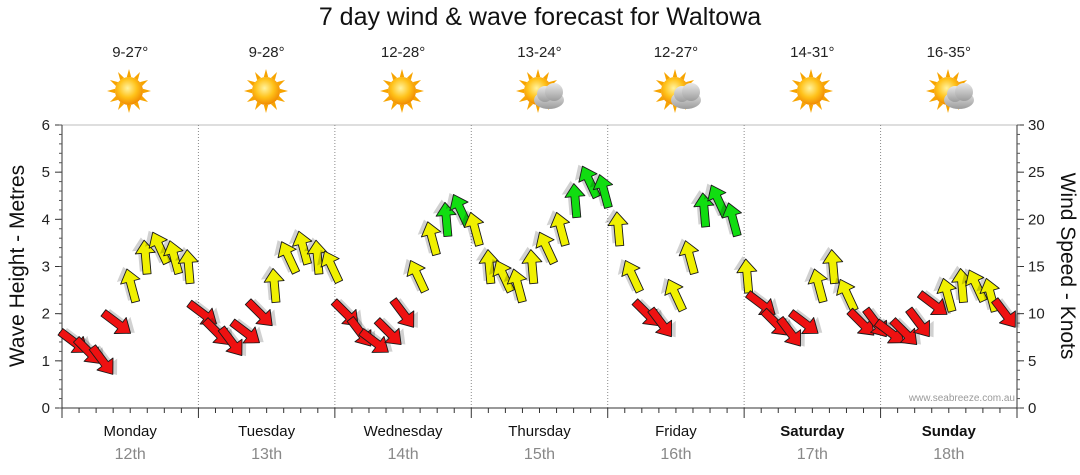 Image resolution: width=1080 pixels, height=475 pixels. I want to click on day-name-label: Thursday, so click(539, 431).